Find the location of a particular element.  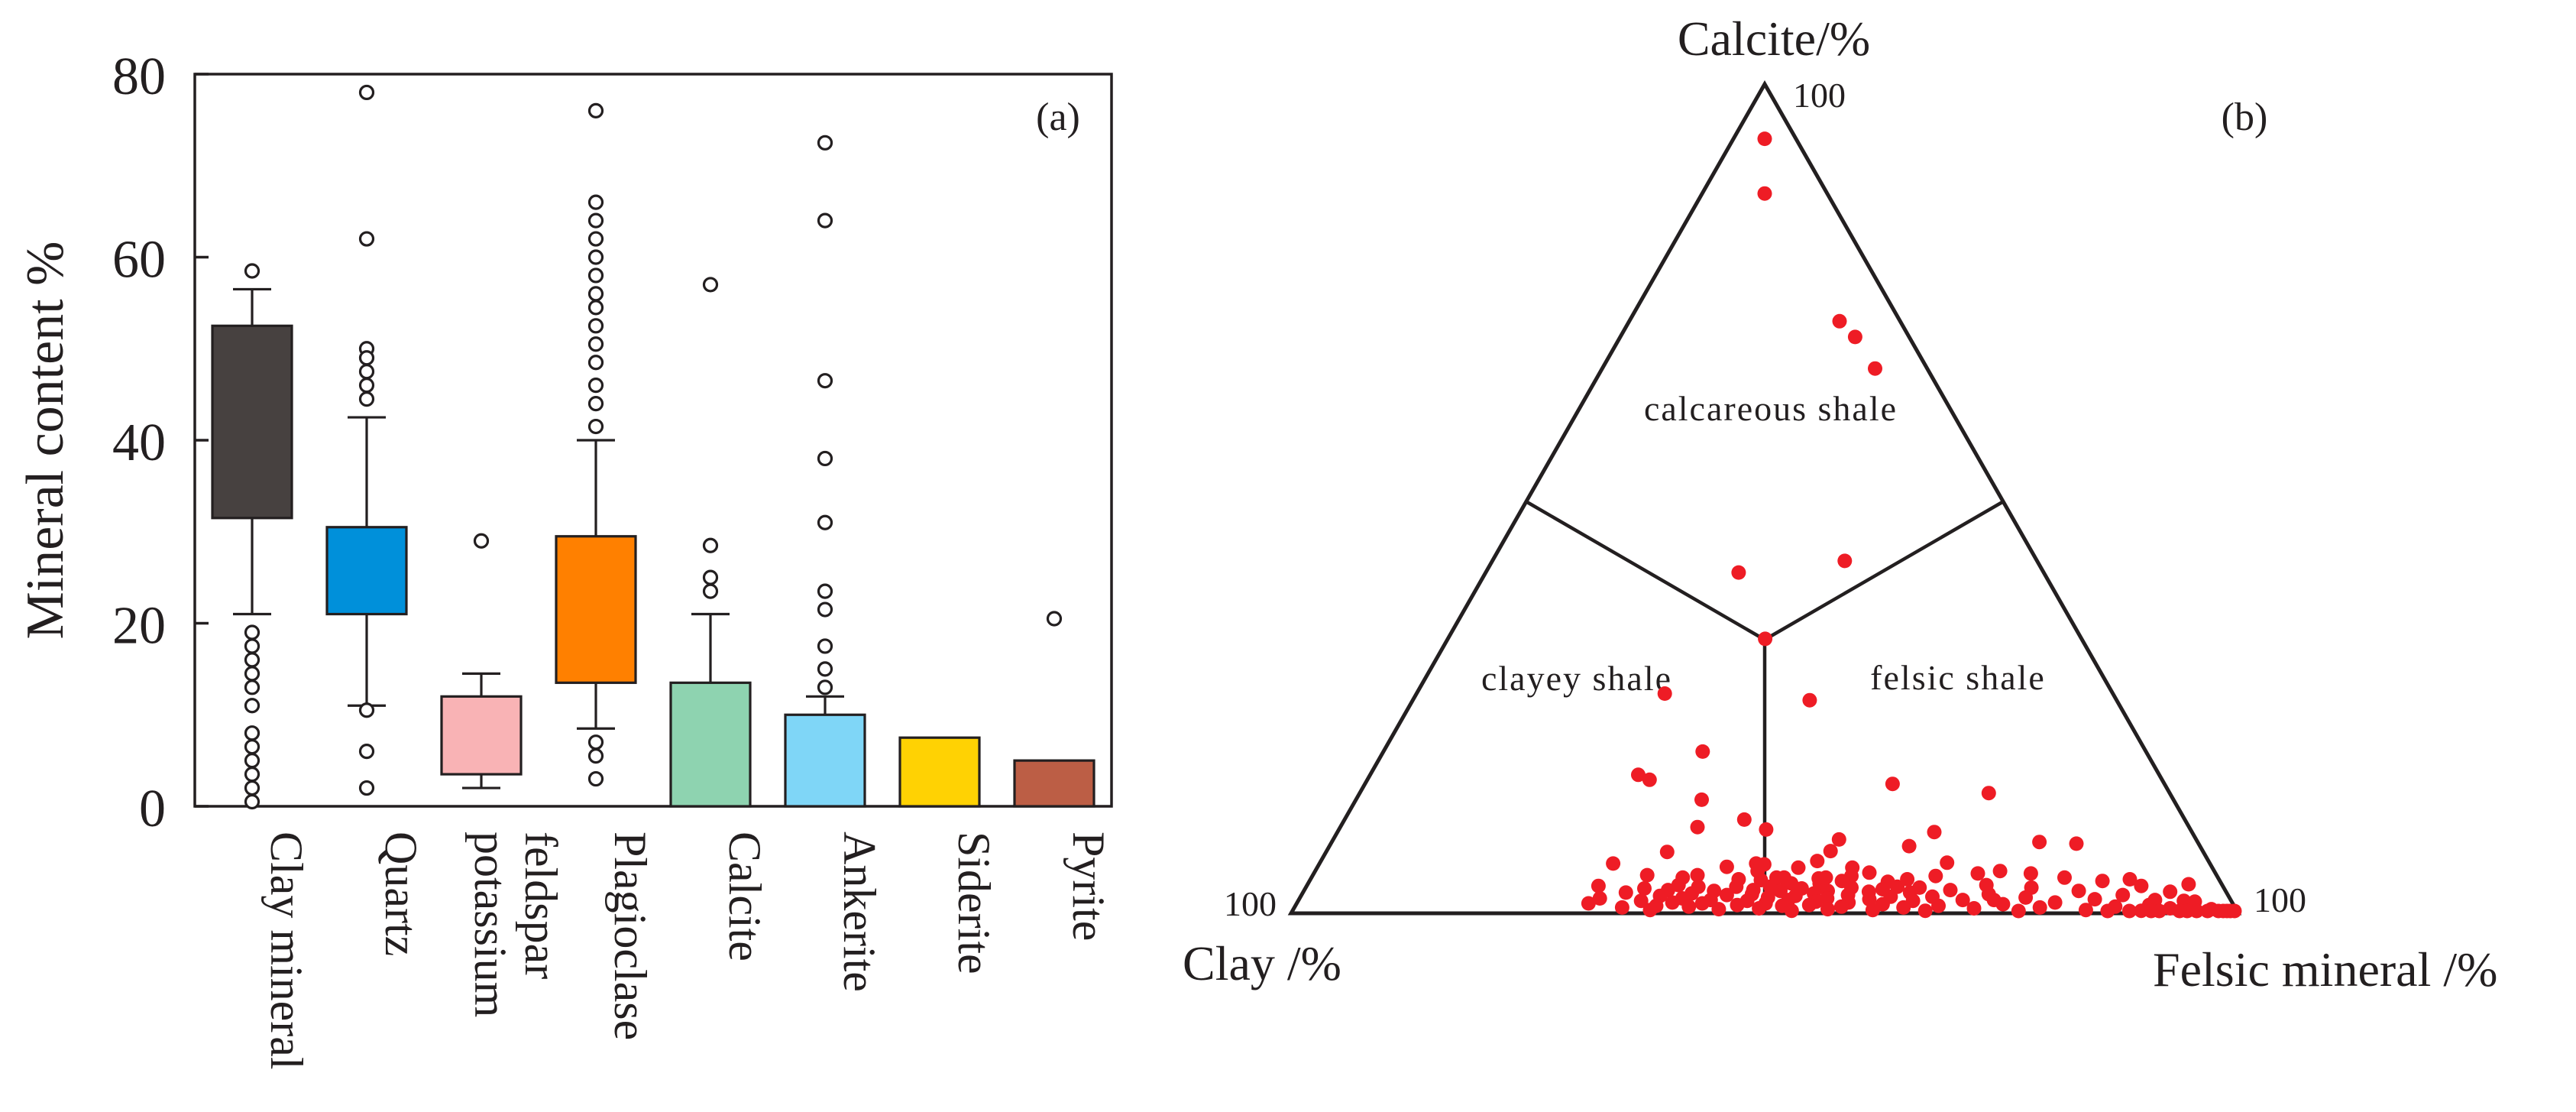

category-label: feldspar is located at coordinates (541, 905).